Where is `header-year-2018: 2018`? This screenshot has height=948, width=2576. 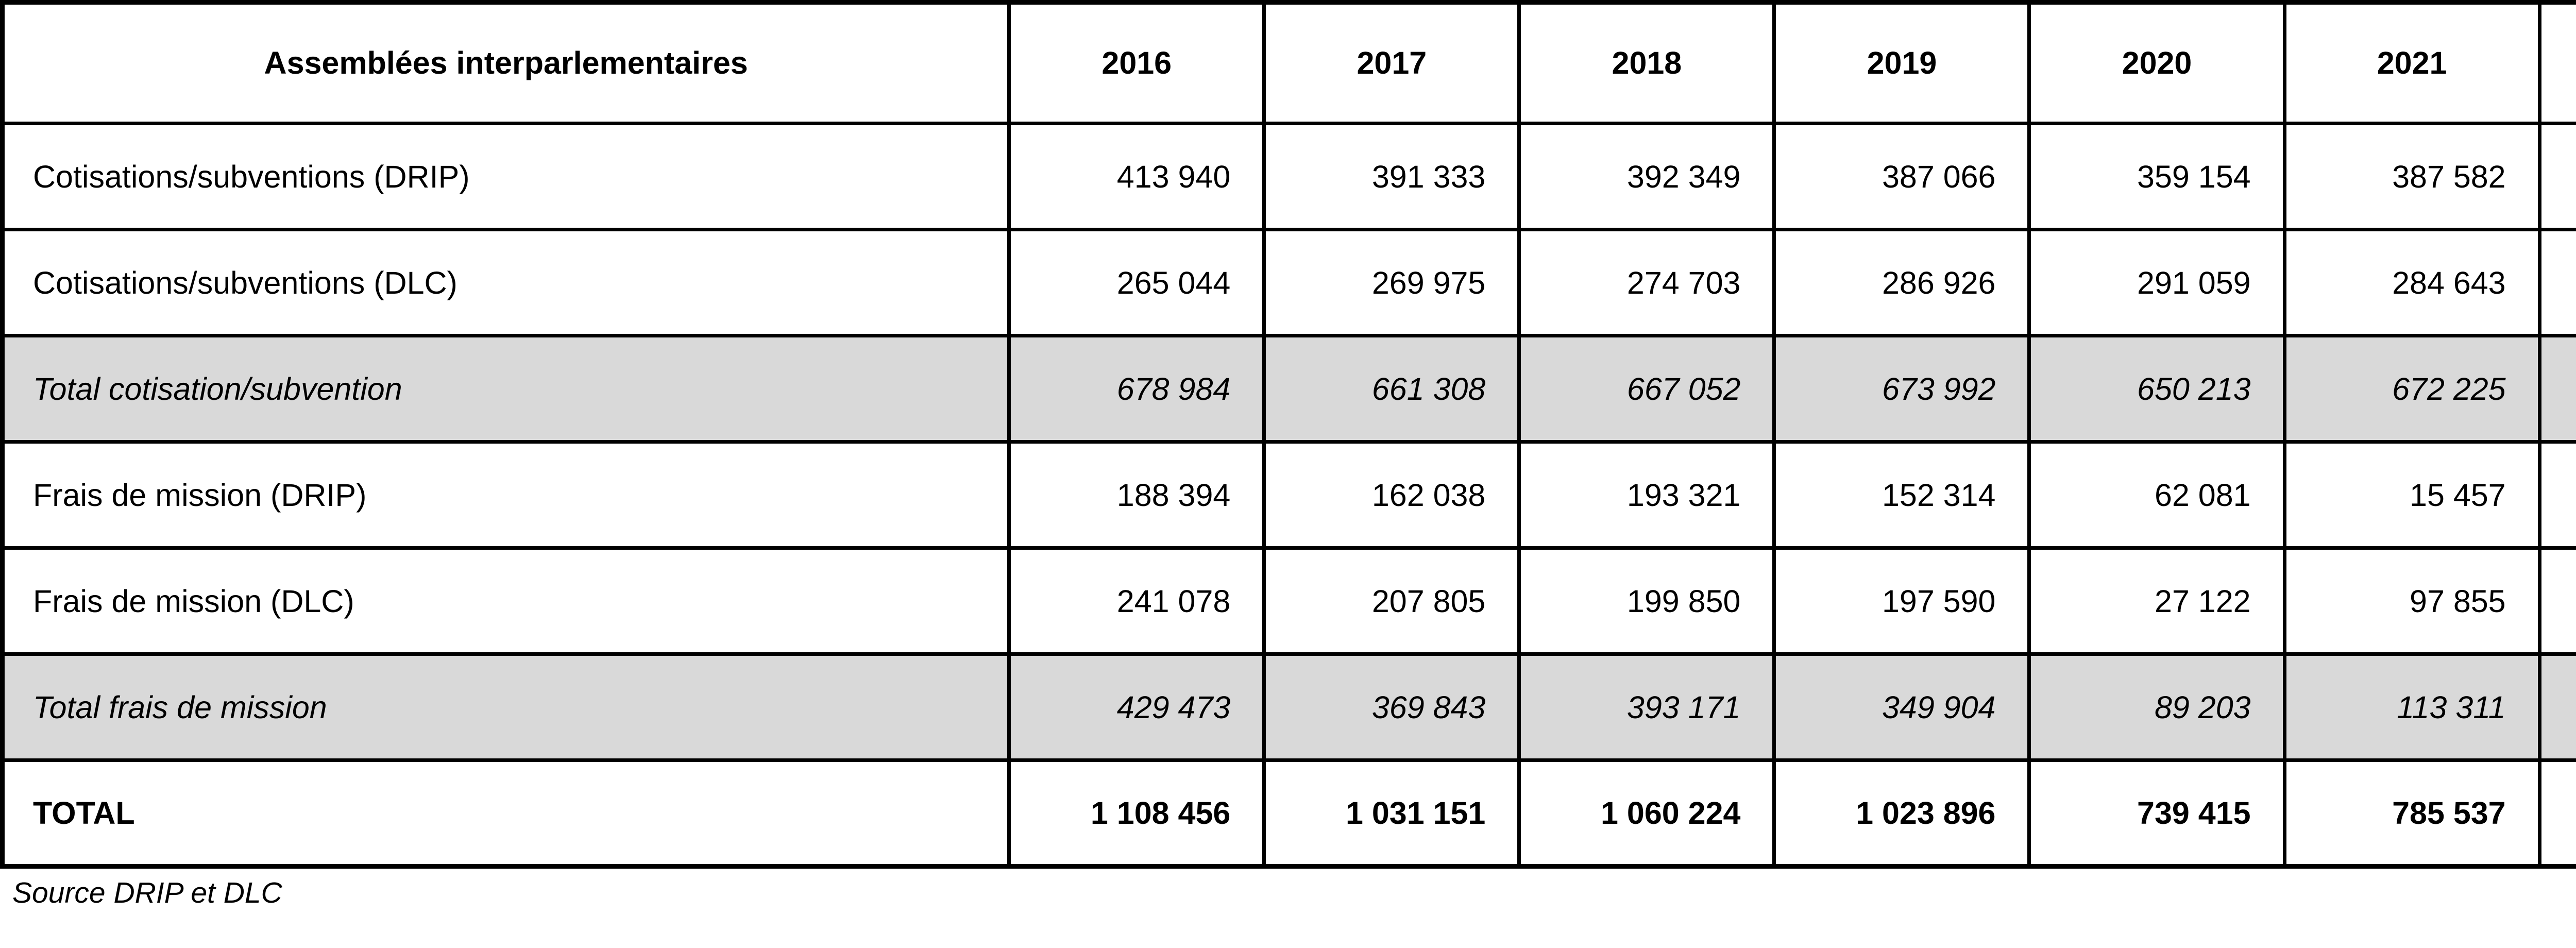 header-year-2018: 2018 is located at coordinates (1646, 63).